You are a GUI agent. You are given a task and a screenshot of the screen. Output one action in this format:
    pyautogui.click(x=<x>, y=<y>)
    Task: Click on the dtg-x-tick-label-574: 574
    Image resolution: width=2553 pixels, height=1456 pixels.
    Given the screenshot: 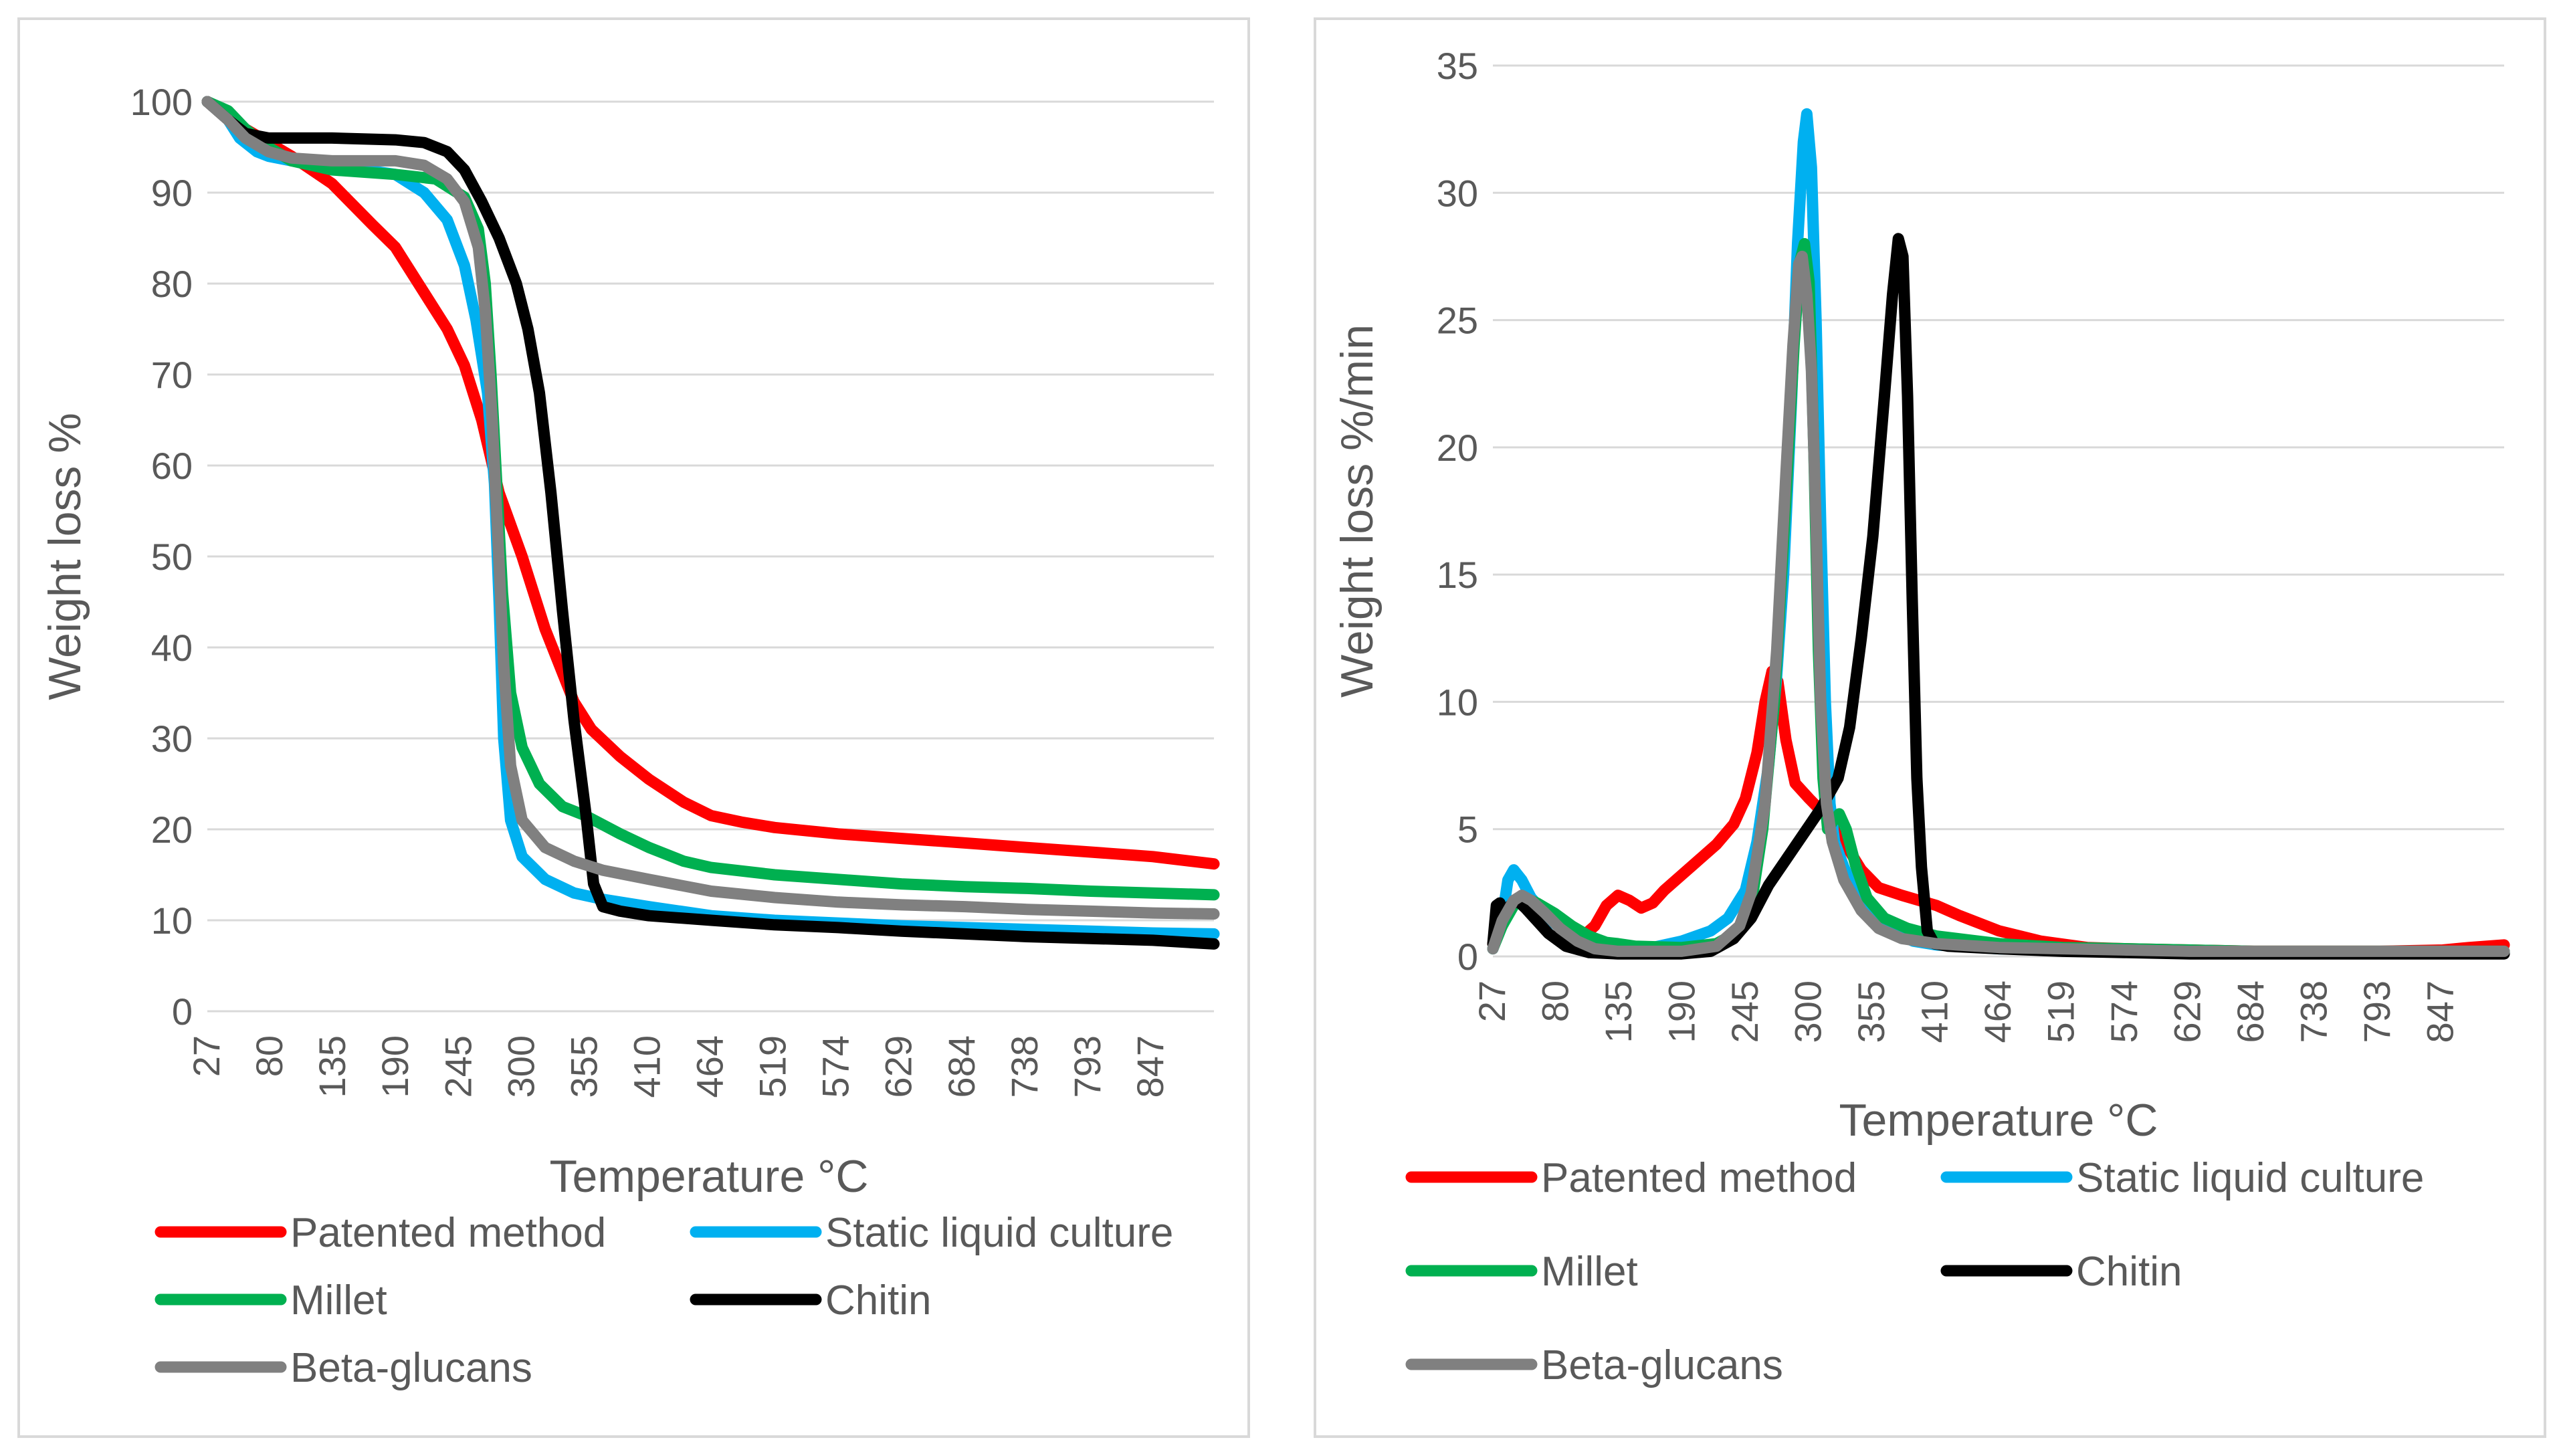 What is the action you would take?
    pyautogui.click(x=2124, y=1011)
    